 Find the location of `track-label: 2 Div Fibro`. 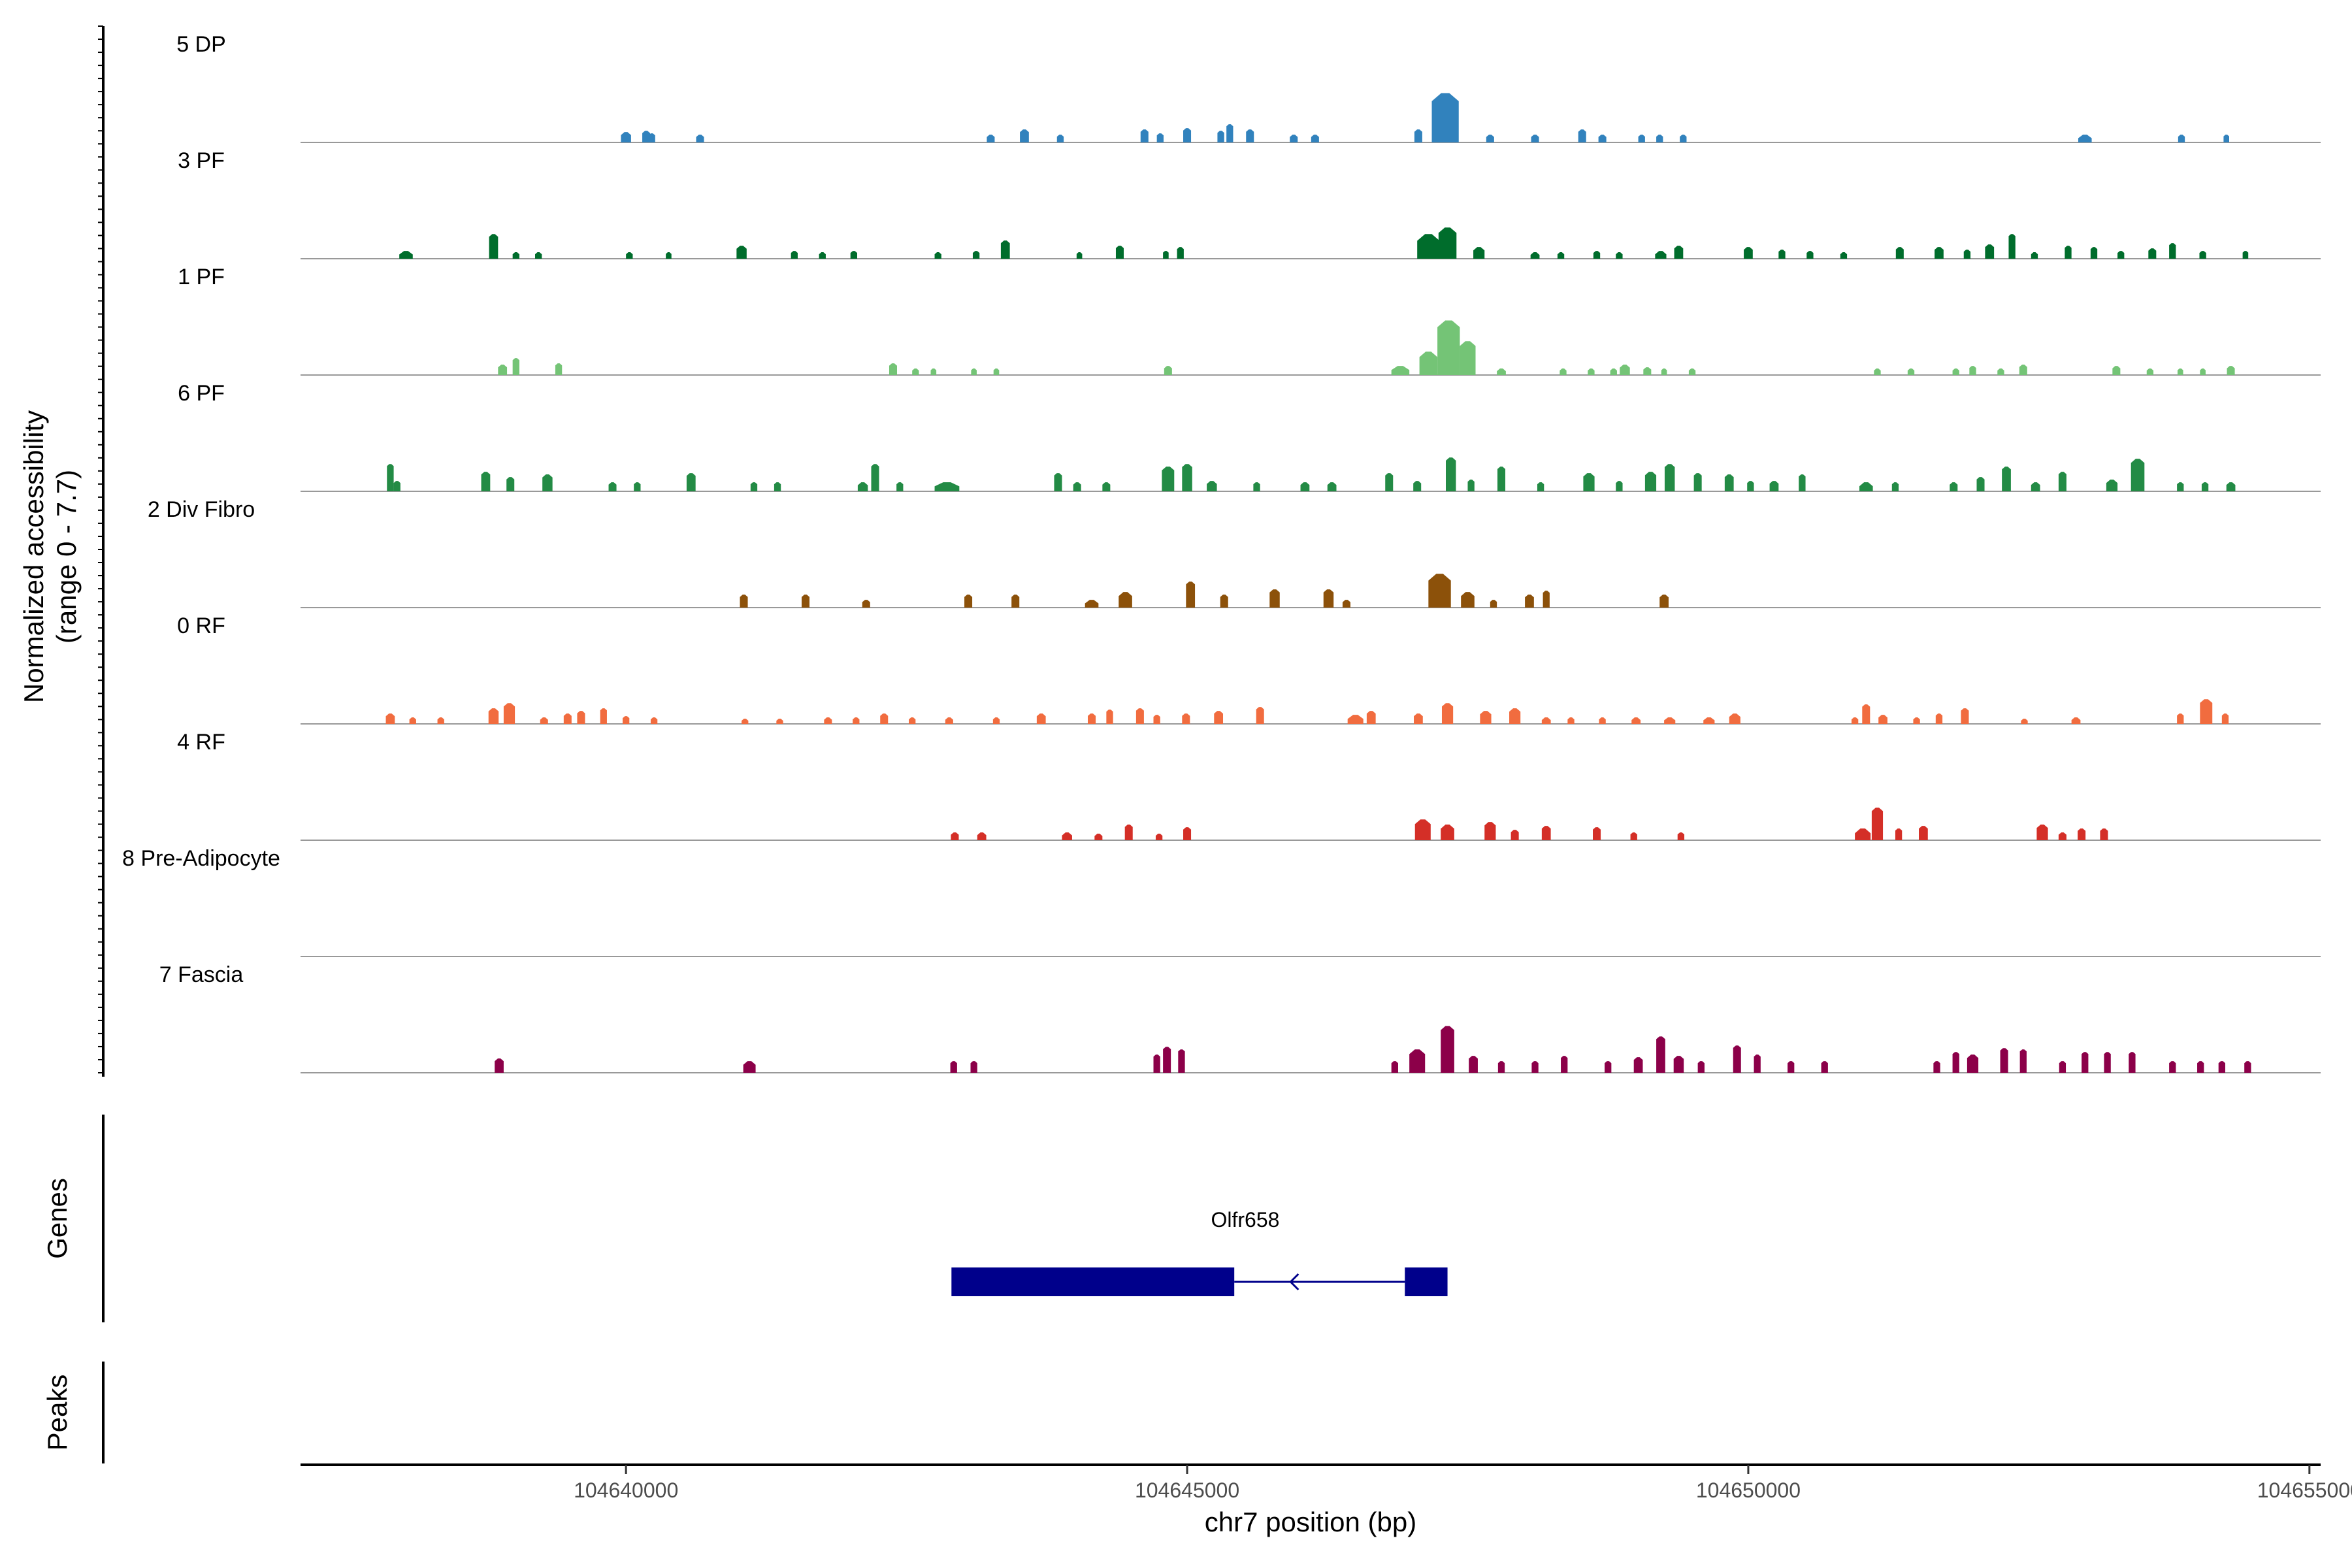

track-label: 2 Div Fibro is located at coordinates (201, 509).